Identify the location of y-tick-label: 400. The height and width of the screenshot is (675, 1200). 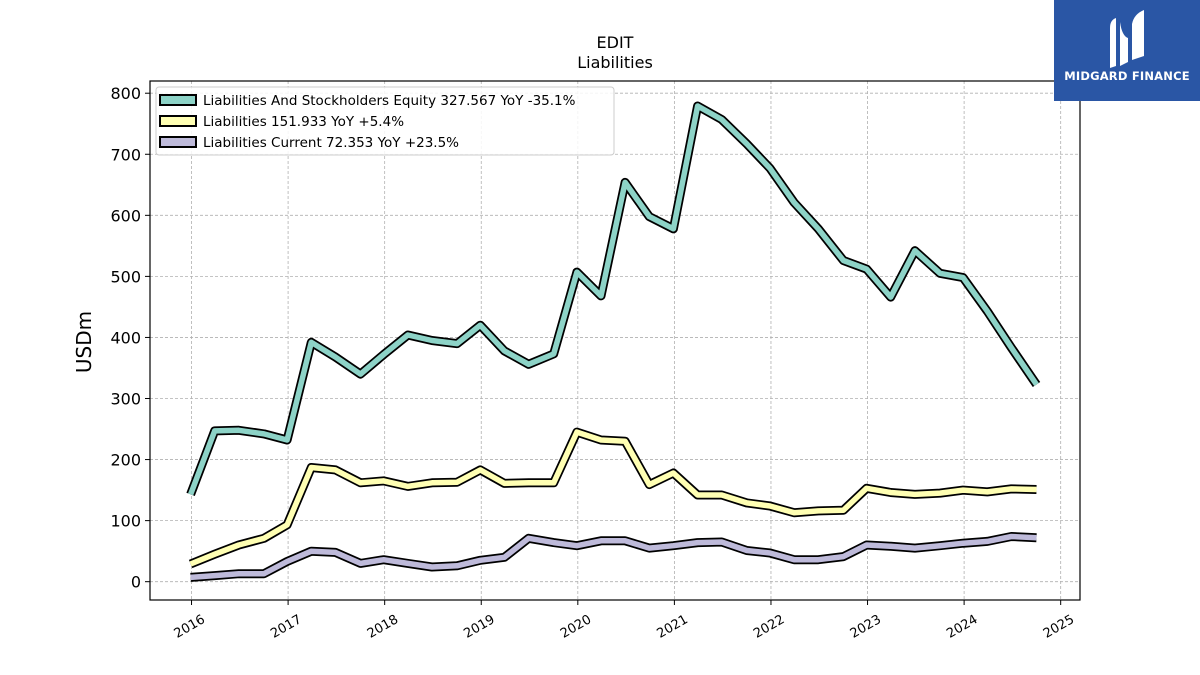
(125, 337).